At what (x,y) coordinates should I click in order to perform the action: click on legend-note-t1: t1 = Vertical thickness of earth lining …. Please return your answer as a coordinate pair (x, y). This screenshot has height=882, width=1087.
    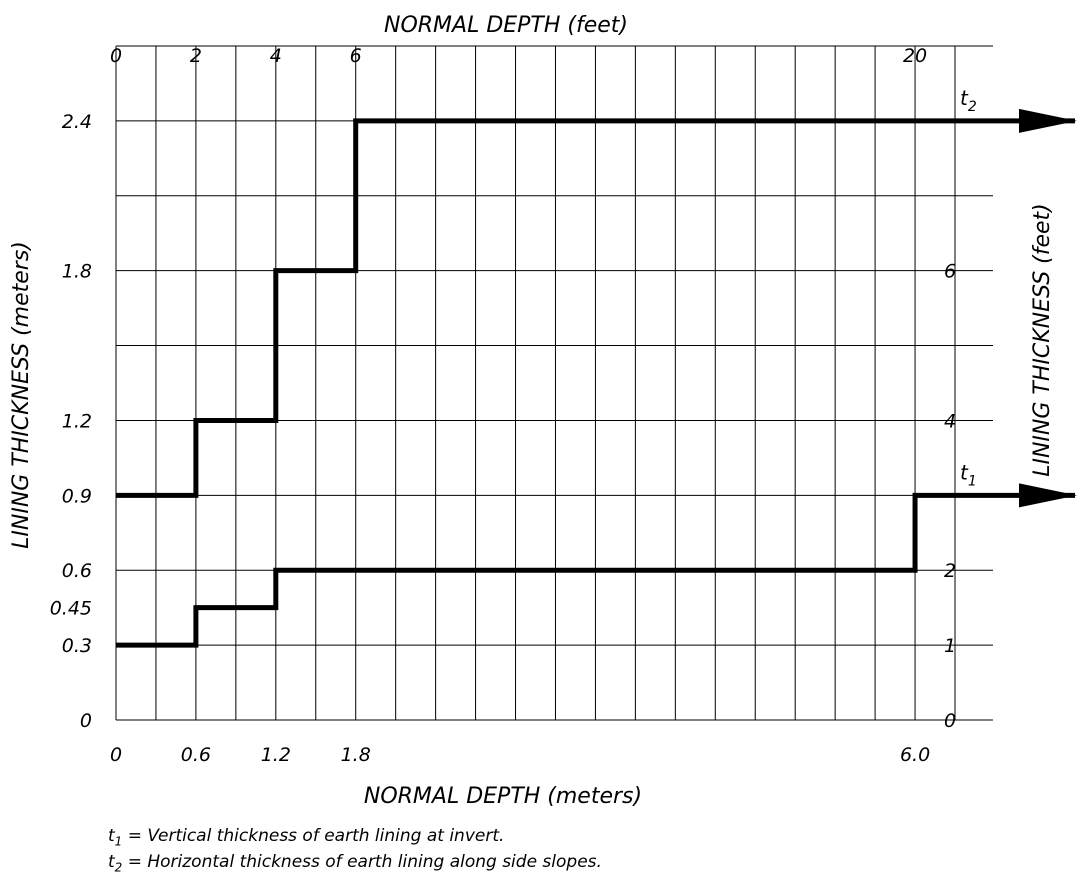
    Looking at the image, I should click on (306, 837).